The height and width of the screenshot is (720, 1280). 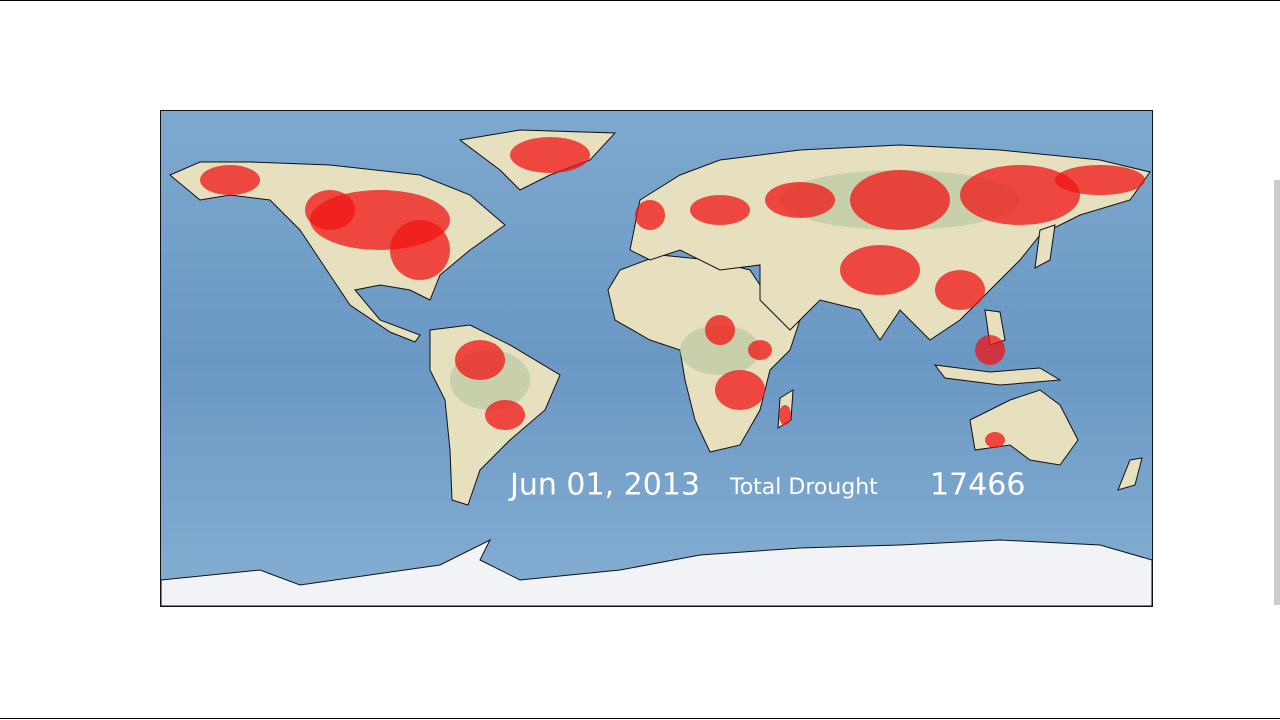 What do you see at coordinates (1277, 392) in the screenshot?
I see `side-sliver` at bounding box center [1277, 392].